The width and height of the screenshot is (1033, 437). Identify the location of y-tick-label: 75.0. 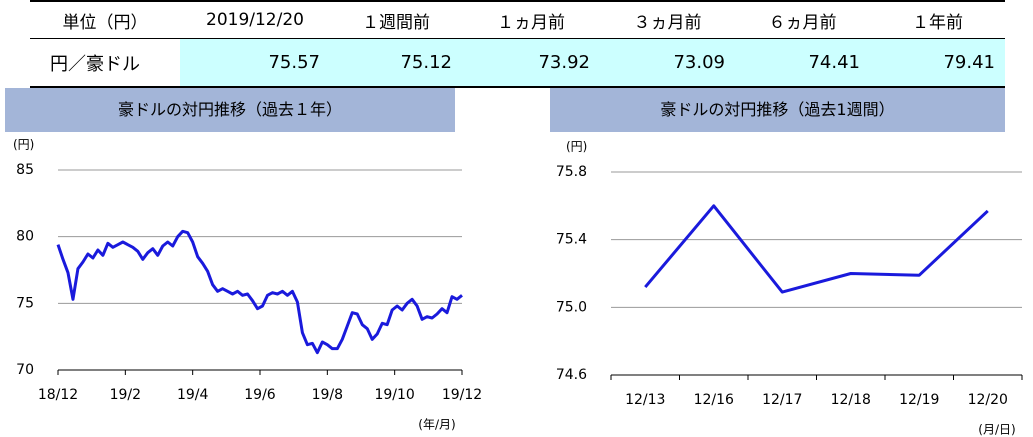
(571, 307).